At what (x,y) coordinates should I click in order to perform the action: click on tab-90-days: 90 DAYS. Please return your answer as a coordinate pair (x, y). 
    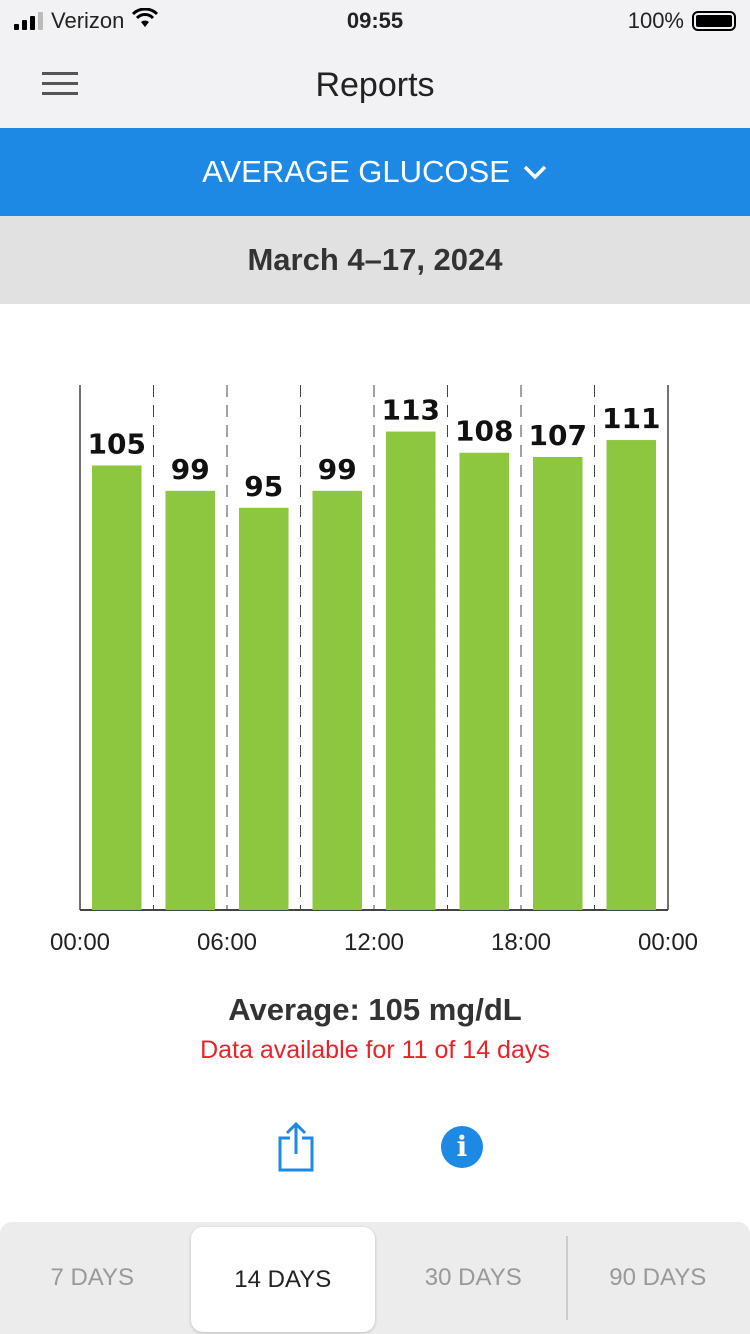
    Looking at the image, I should click on (657, 1278).